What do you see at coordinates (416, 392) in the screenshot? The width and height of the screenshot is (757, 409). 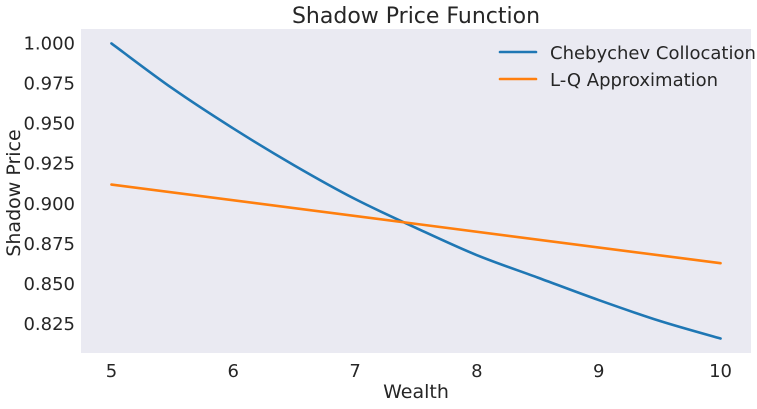 I see `x-axis-label: Wealth` at bounding box center [416, 392].